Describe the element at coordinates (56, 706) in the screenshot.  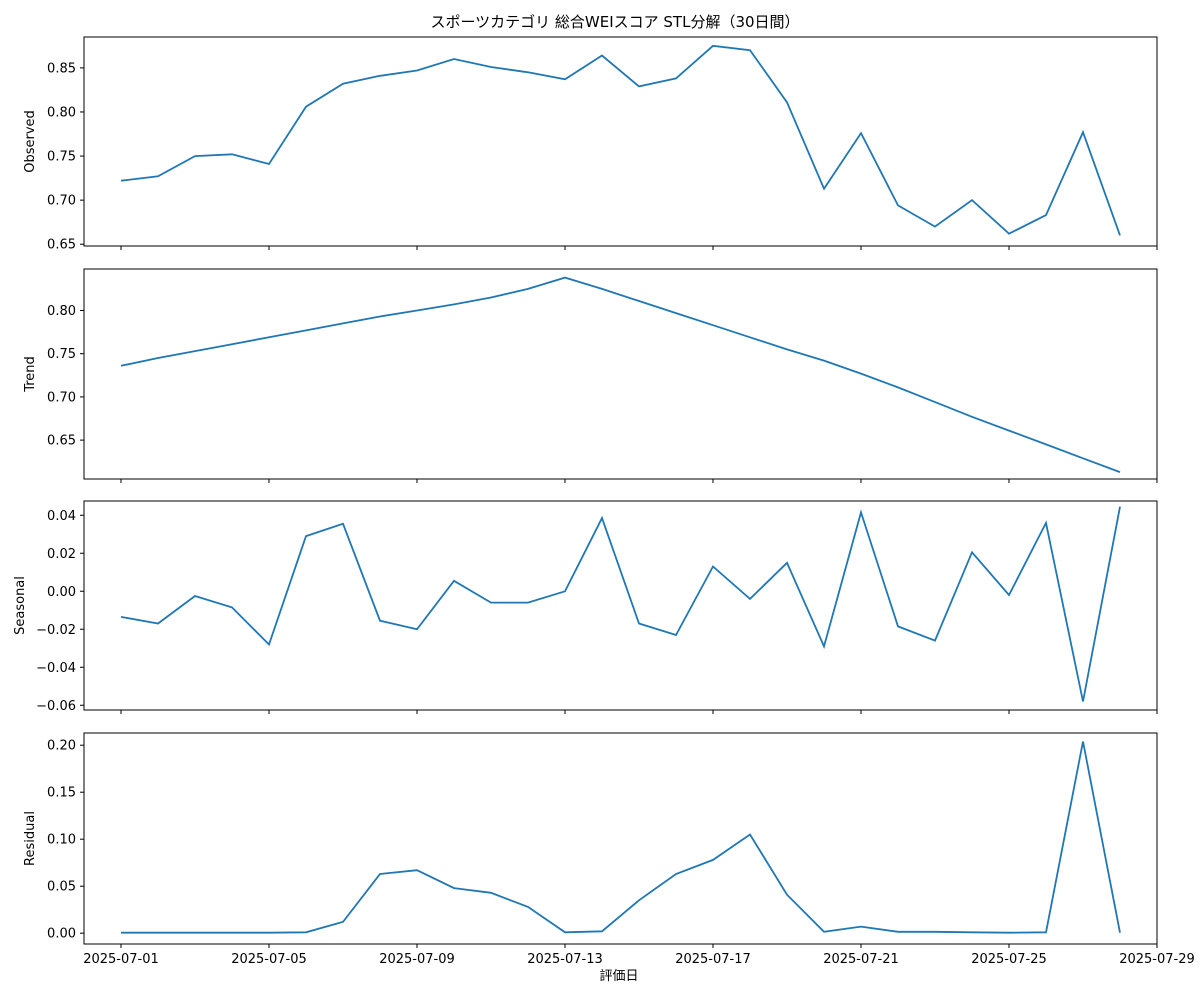
I see `y-tick-label: −0.06` at that location.